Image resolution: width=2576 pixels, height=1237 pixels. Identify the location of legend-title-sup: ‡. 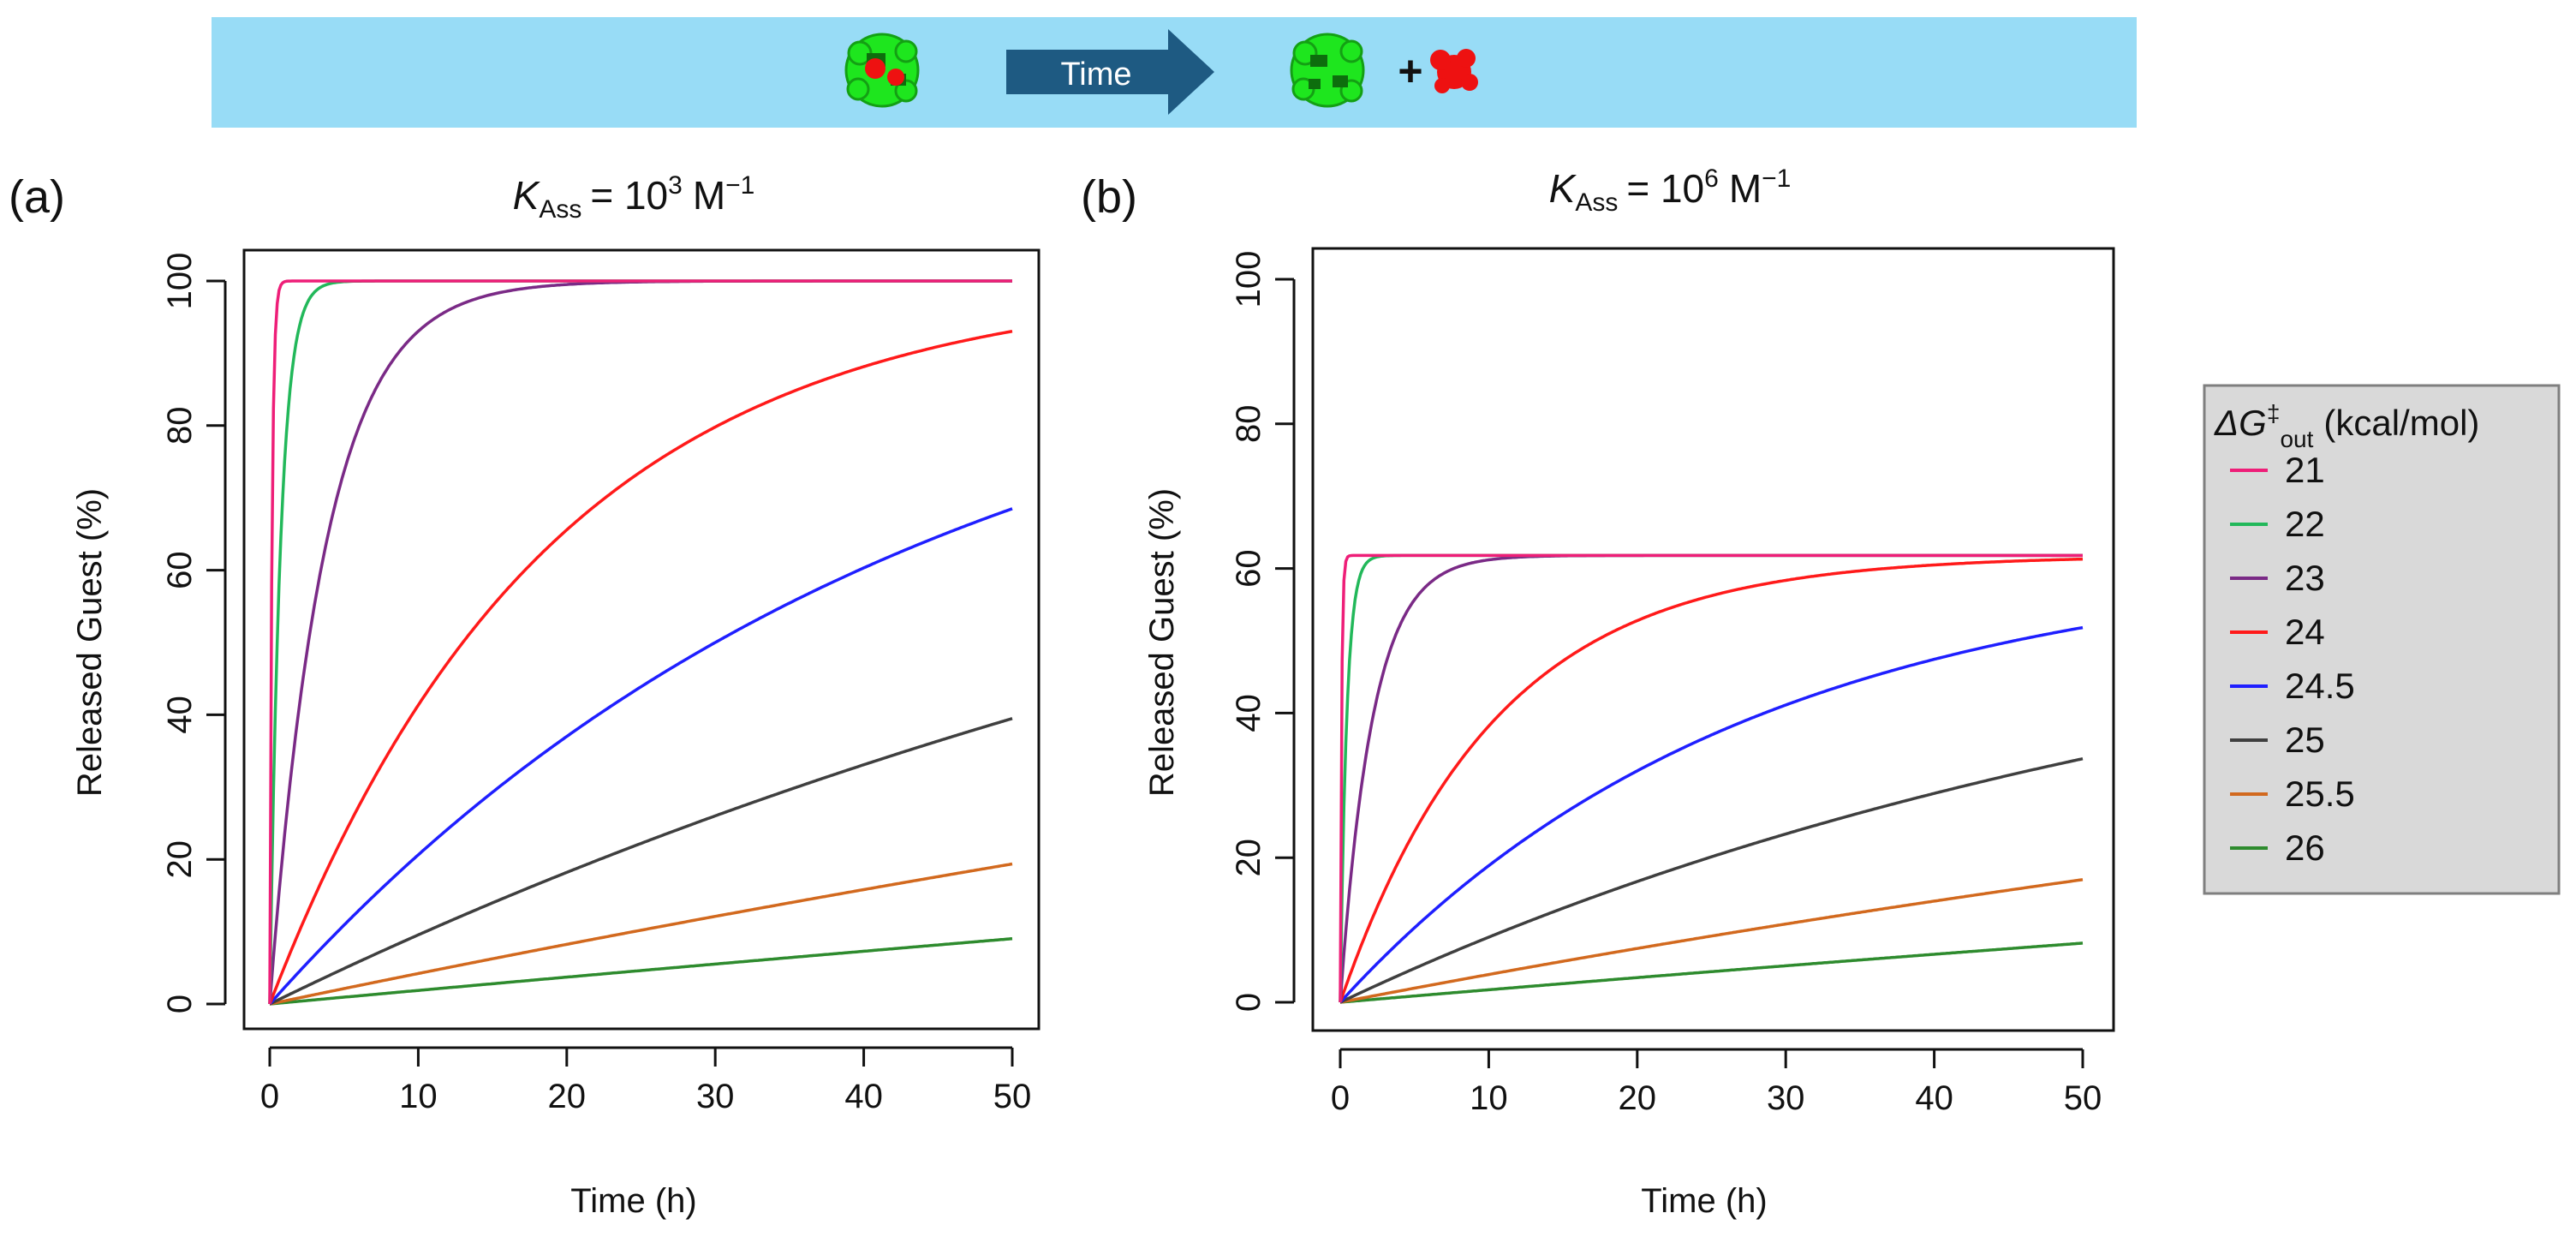
(2274, 413).